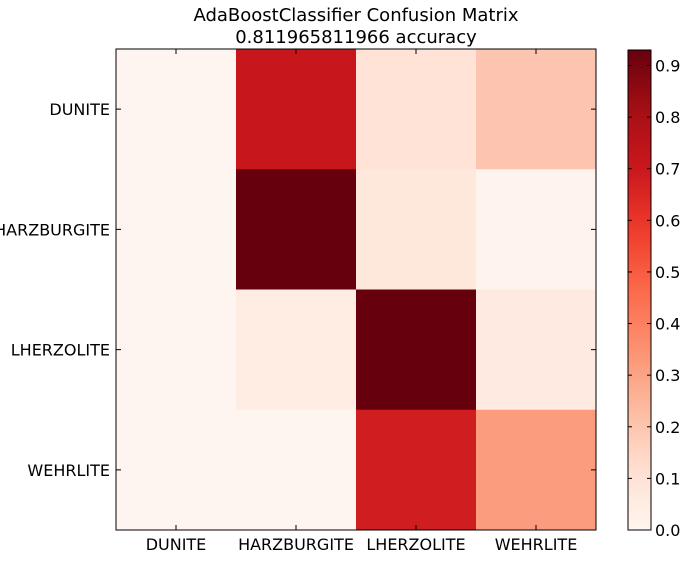  I want to click on y-tick-label: LHERZOLITE, so click(60, 350).